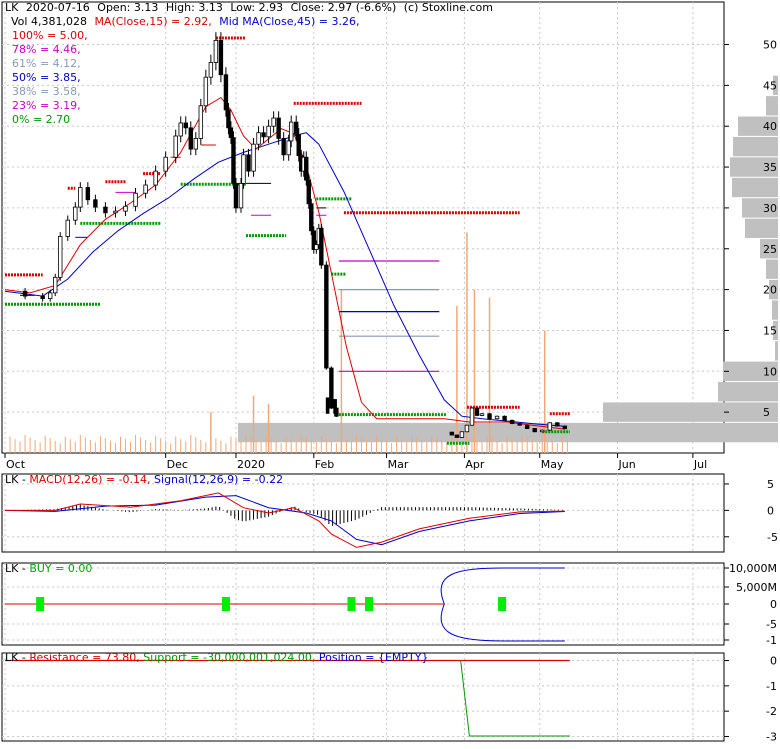 Image resolution: width=780 pixels, height=749 pixels. What do you see at coordinates (46, 105) in the screenshot?
I see `fibonacci-label: 23% = 3.19,` at bounding box center [46, 105].